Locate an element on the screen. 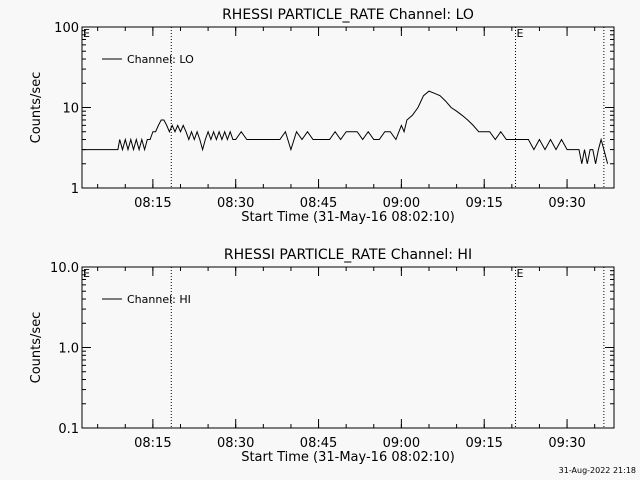  footer-timestamp: 31-Aug-2022 21:18 is located at coordinates (597, 470).